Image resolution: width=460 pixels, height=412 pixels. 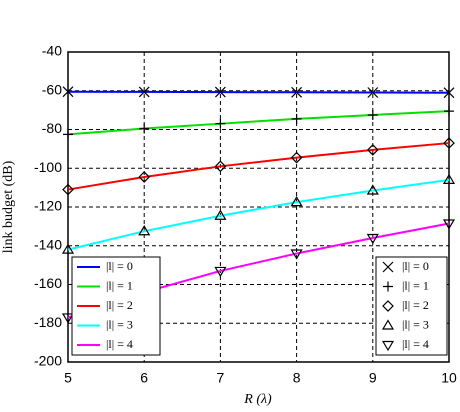 I want to click on y-tick-label: -40, so click(x=52, y=51).